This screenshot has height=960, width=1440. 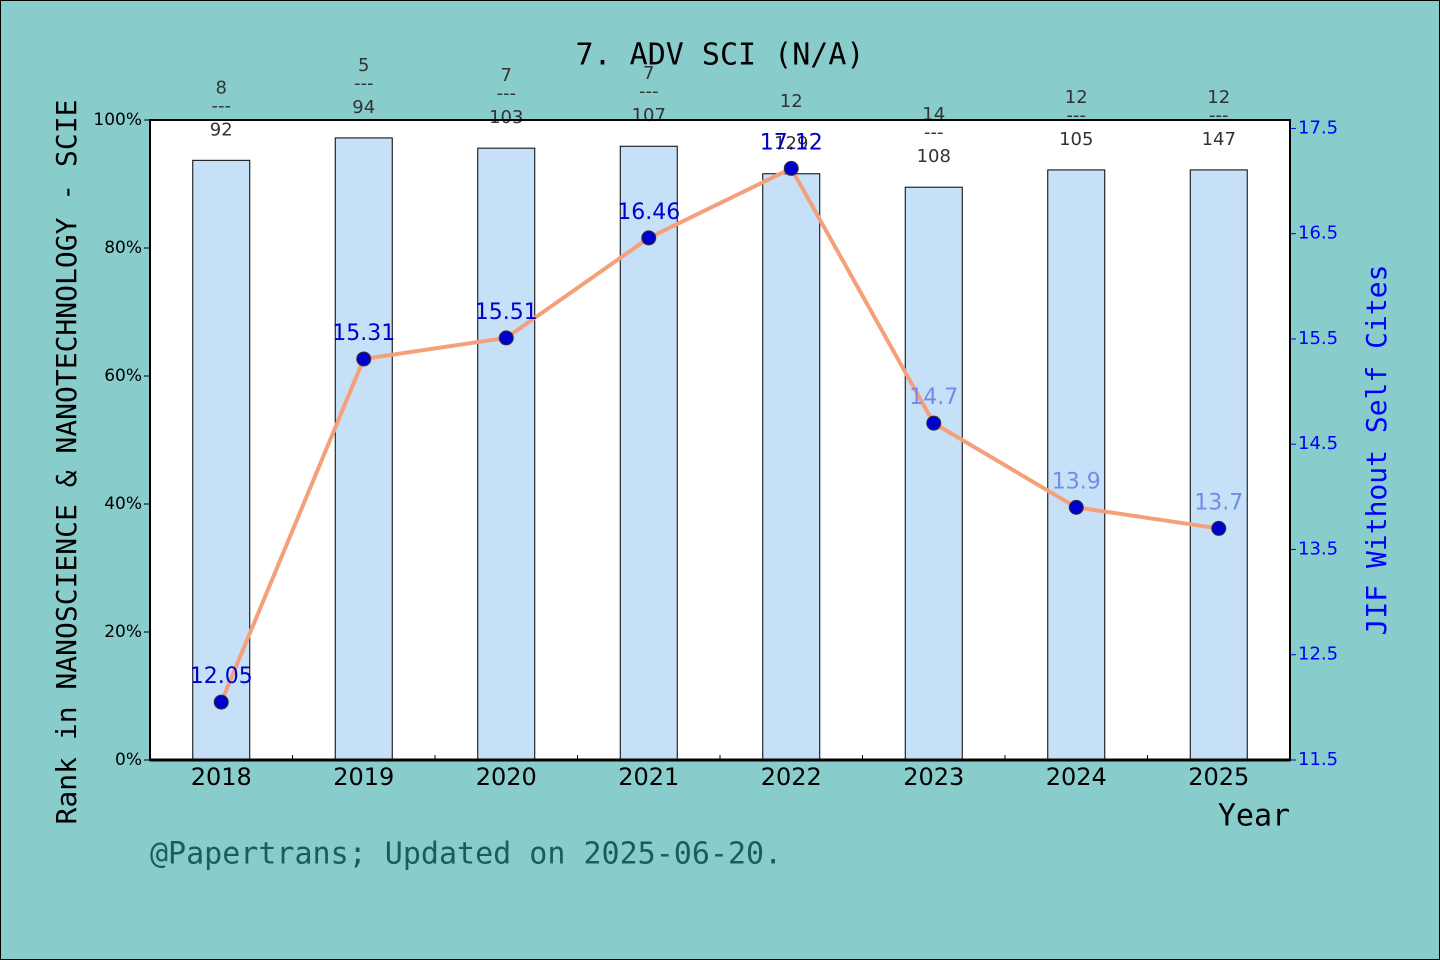 What do you see at coordinates (1076, 481) in the screenshot?
I see `line-value-label: 13.9` at bounding box center [1076, 481].